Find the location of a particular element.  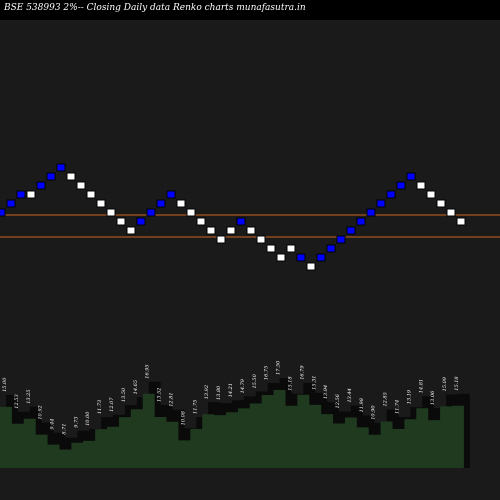

volume-label: 13.25 is located at coordinates (29, 396).